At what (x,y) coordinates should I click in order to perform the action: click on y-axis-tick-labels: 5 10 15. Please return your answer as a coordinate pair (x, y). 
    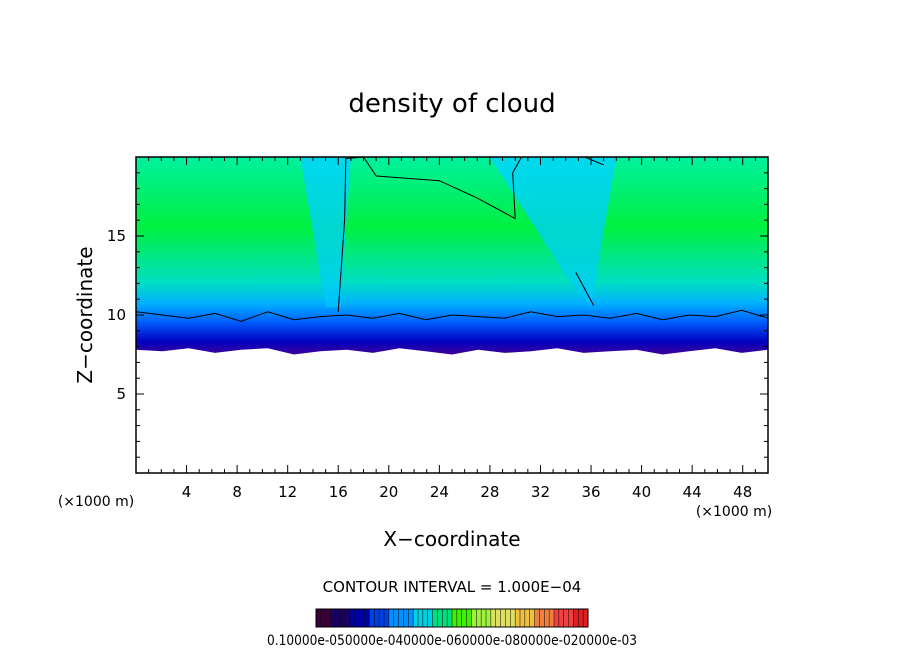
    Looking at the image, I should click on (116, 315).